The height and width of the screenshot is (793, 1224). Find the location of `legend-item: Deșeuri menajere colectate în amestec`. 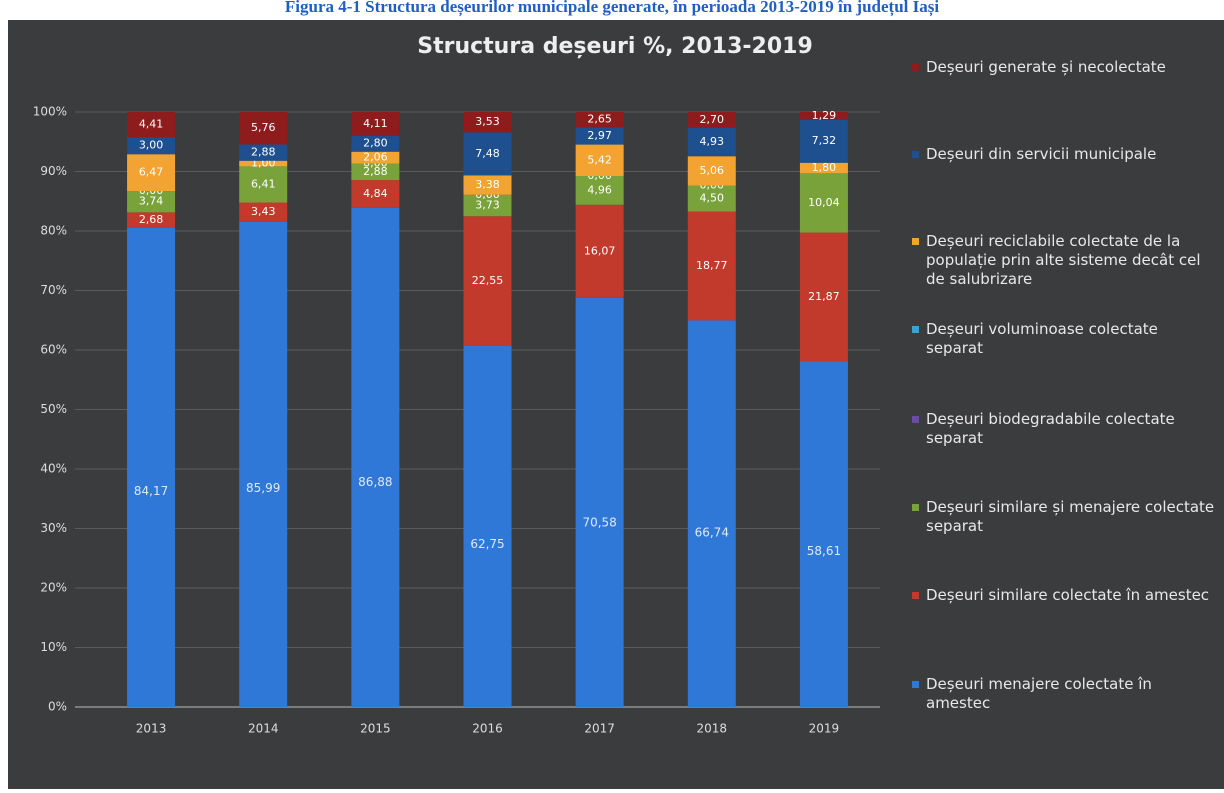

legend-item: Deșeuri menajere colectate în amestec is located at coordinates (1039, 693).